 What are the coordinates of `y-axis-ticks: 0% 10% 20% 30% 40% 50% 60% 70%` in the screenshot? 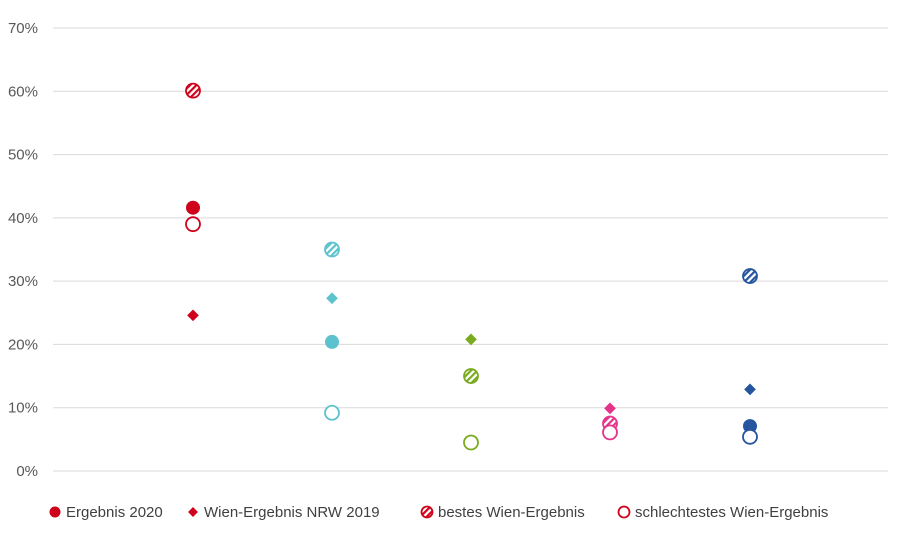 It's located at (23, 250).